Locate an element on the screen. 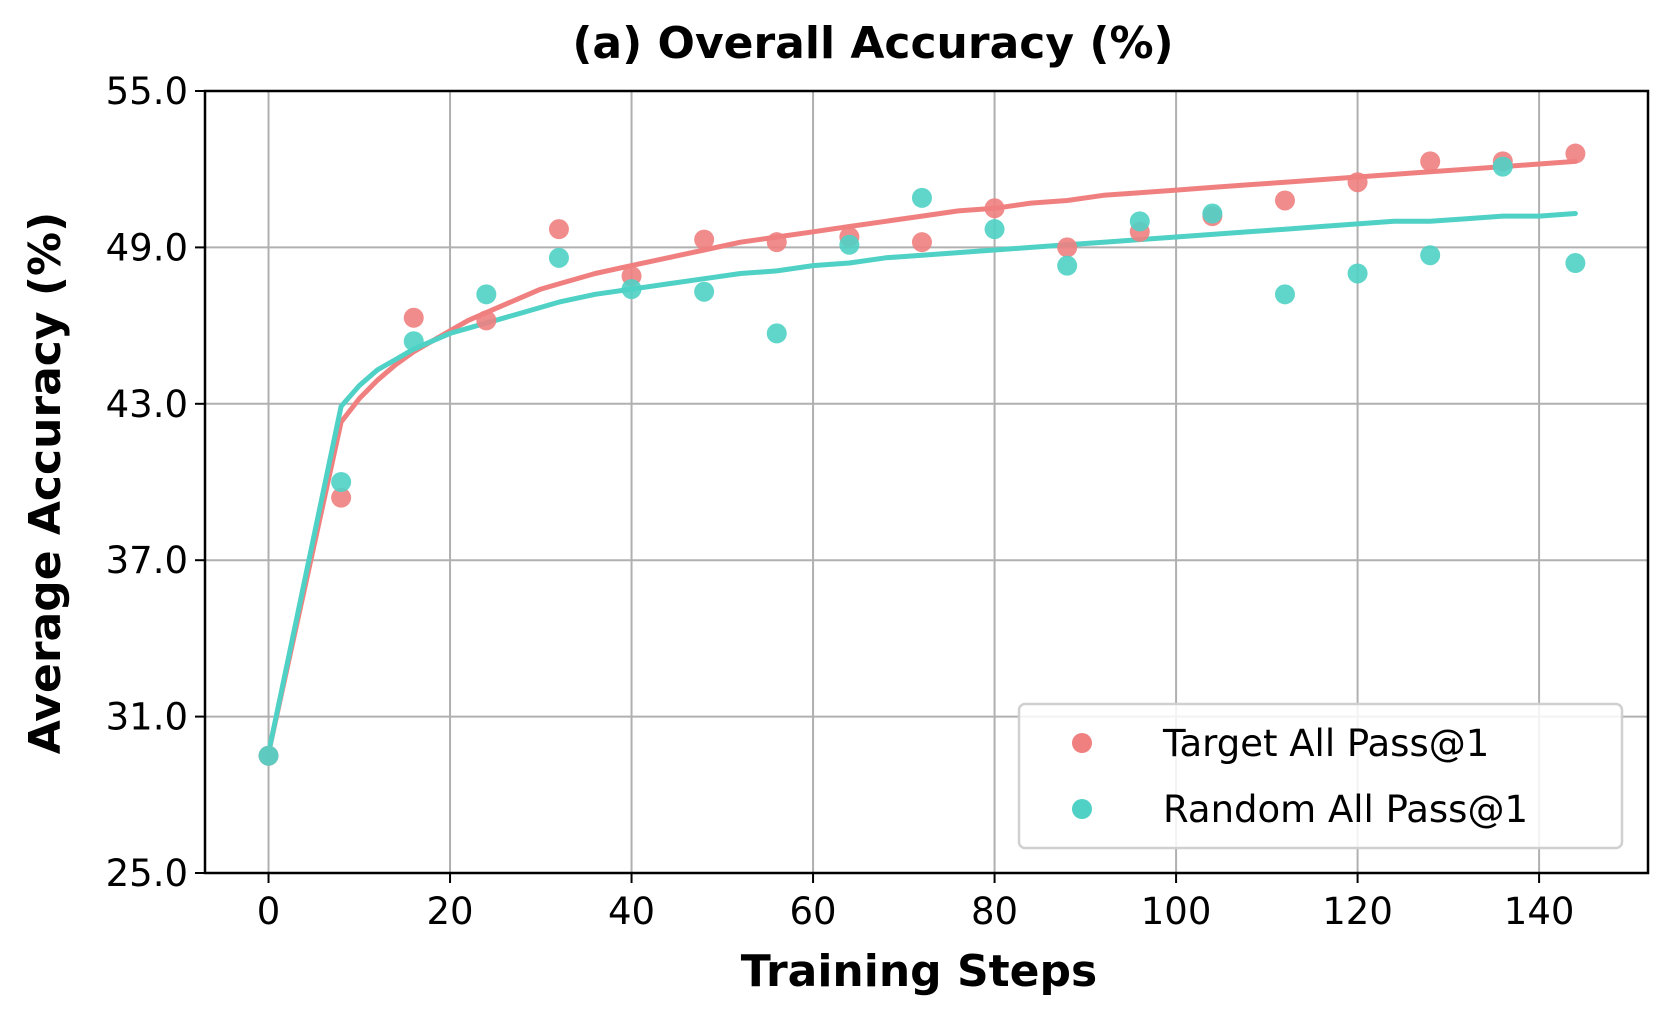 The image size is (1661, 1020). legend-label-random: Random All Pass@1 is located at coordinates (1345, 809).